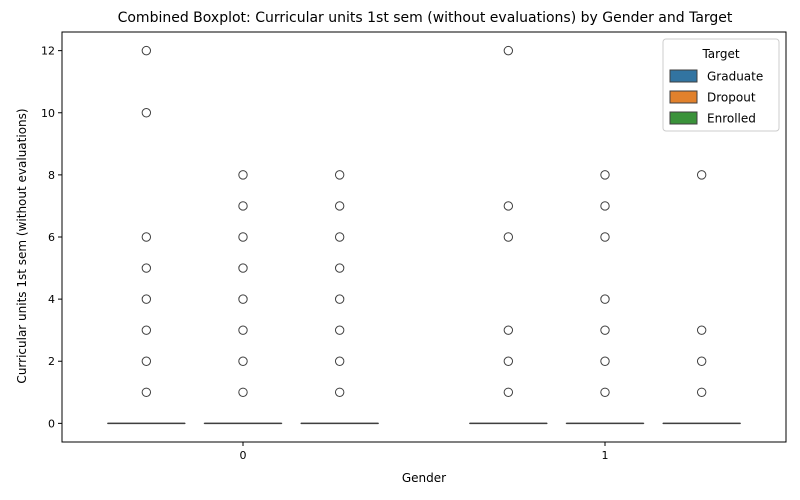 The image size is (800, 500). Describe the element at coordinates (51, 361) in the screenshot. I see `y-tick-label: 2` at that location.